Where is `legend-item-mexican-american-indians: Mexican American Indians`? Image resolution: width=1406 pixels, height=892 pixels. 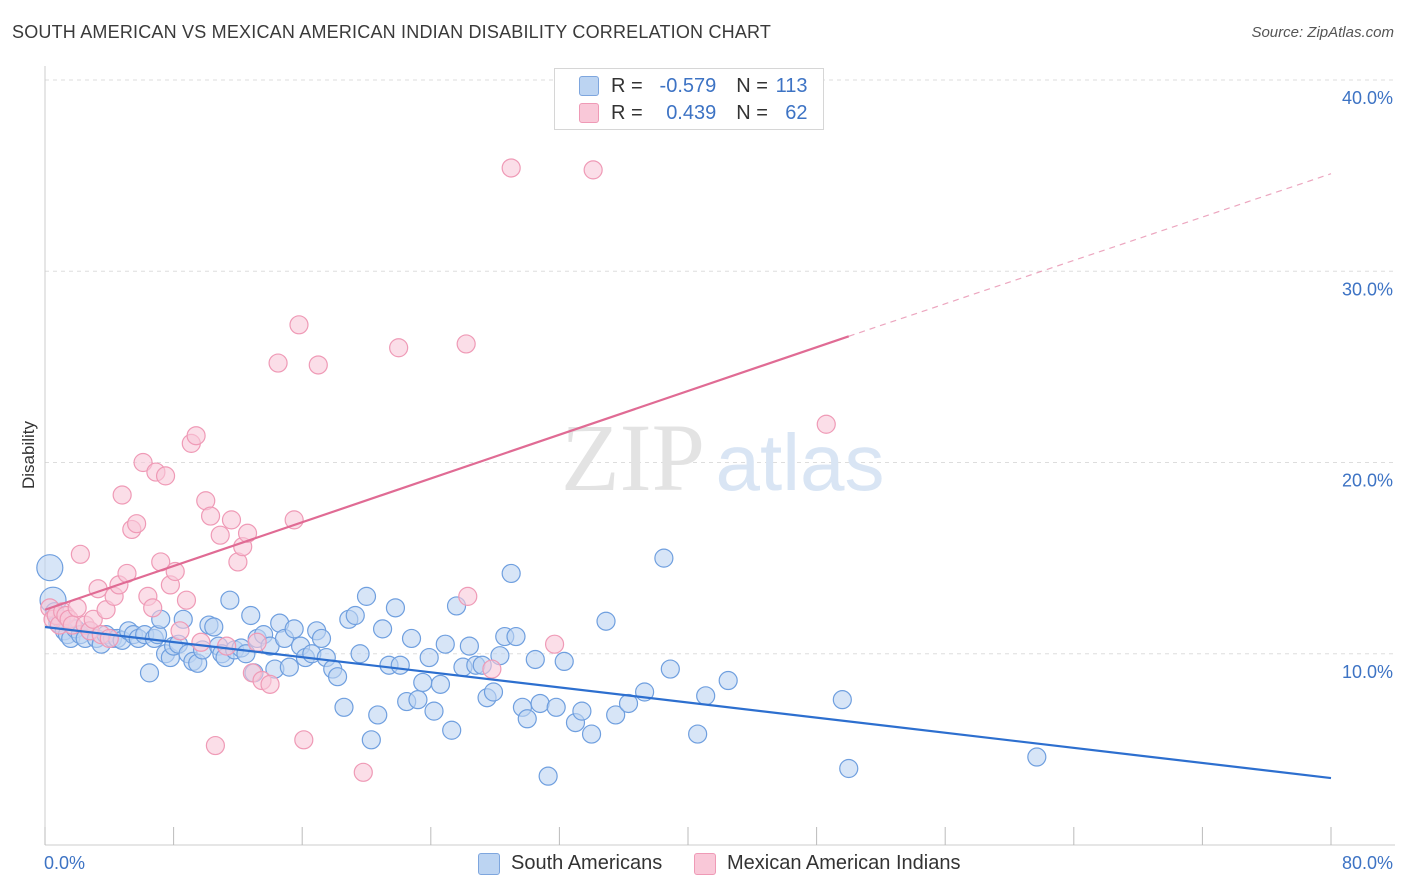
legend-item-mexican-american-indians: Mexican American Indians is located at coordinates (827, 863).